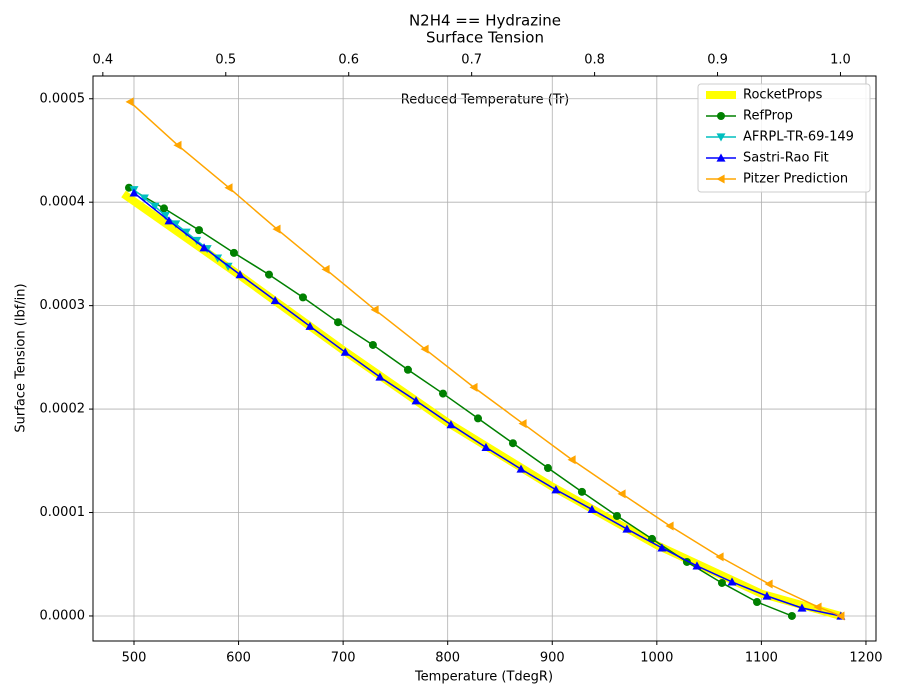 The width and height of the screenshot is (900, 700). I want to click on x2-tick-label: 0.4, so click(102, 60).